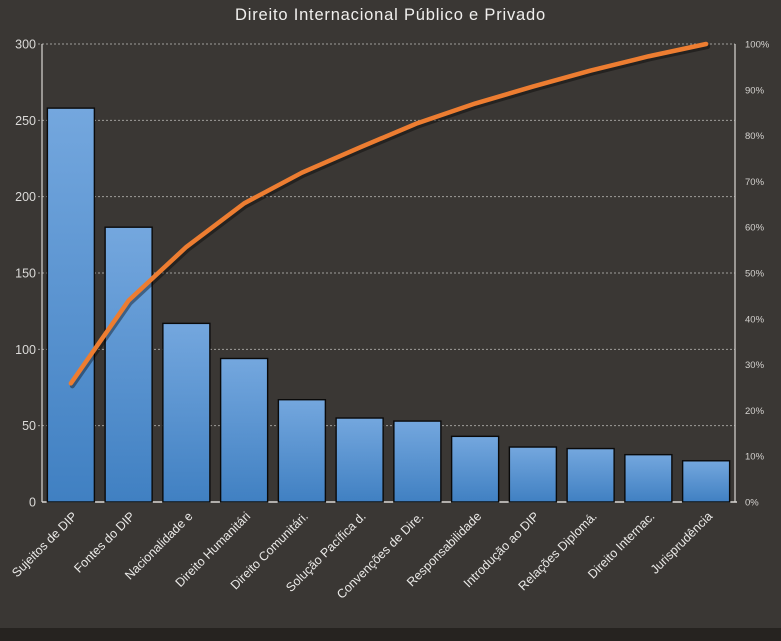 This screenshot has height=641, width=781. What do you see at coordinates (681, 542) in the screenshot?
I see `category-label: Jurisprudência` at bounding box center [681, 542].